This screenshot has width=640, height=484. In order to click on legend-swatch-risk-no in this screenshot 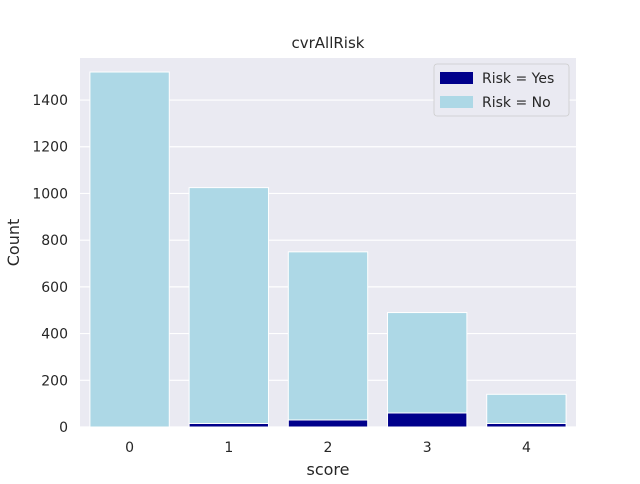, I will do `click(456, 102)`.